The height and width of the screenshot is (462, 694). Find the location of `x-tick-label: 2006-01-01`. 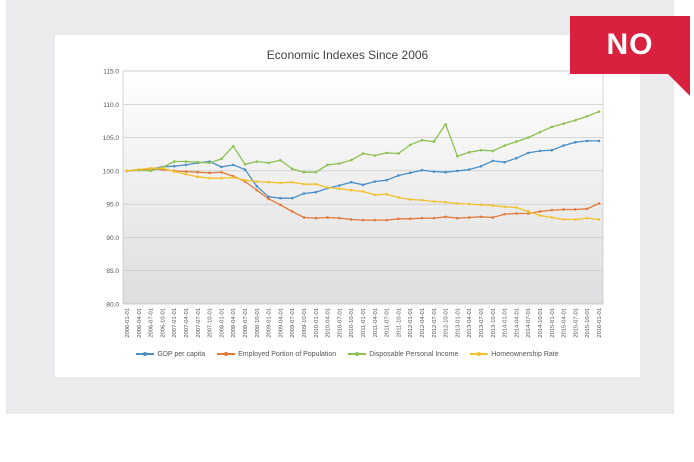

x-tick-label: 2006-01-01 is located at coordinates (128, 323).